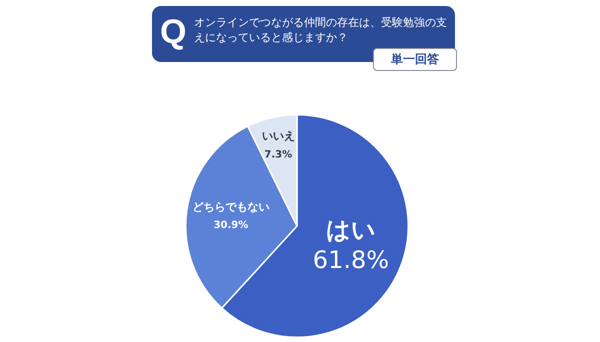  Describe the element at coordinates (321, 30) in the screenshot. I see `chart-title: オンラインでつながる仲間の存在は、受験勉強の支えになっていると感じますか？` at that location.